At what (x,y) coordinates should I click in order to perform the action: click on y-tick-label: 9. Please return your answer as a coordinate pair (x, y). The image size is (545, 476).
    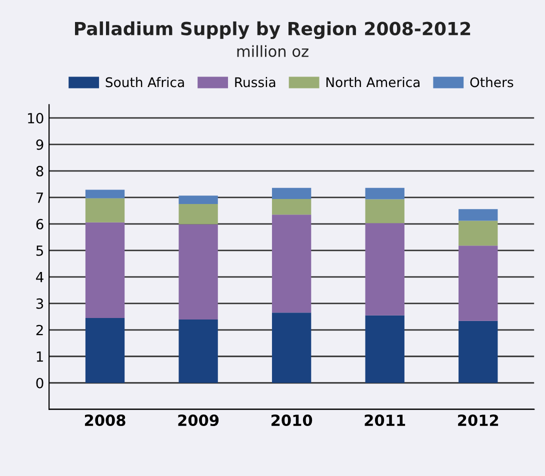
    Looking at the image, I should click on (40, 144).